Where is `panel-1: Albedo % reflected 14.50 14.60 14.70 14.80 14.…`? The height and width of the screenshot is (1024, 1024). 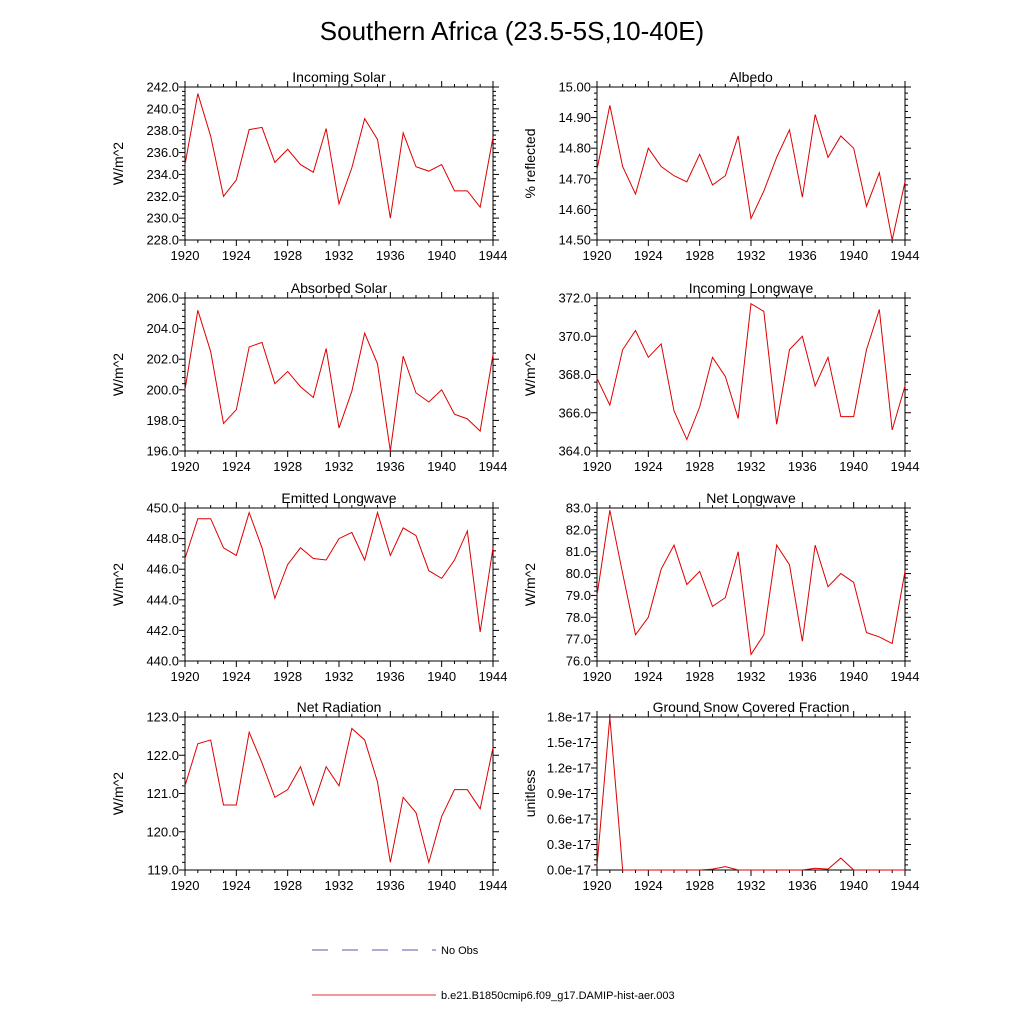 panel-1: Albedo % reflected 14.50 14.60 14.70 14.80 14.… is located at coordinates (720, 166).